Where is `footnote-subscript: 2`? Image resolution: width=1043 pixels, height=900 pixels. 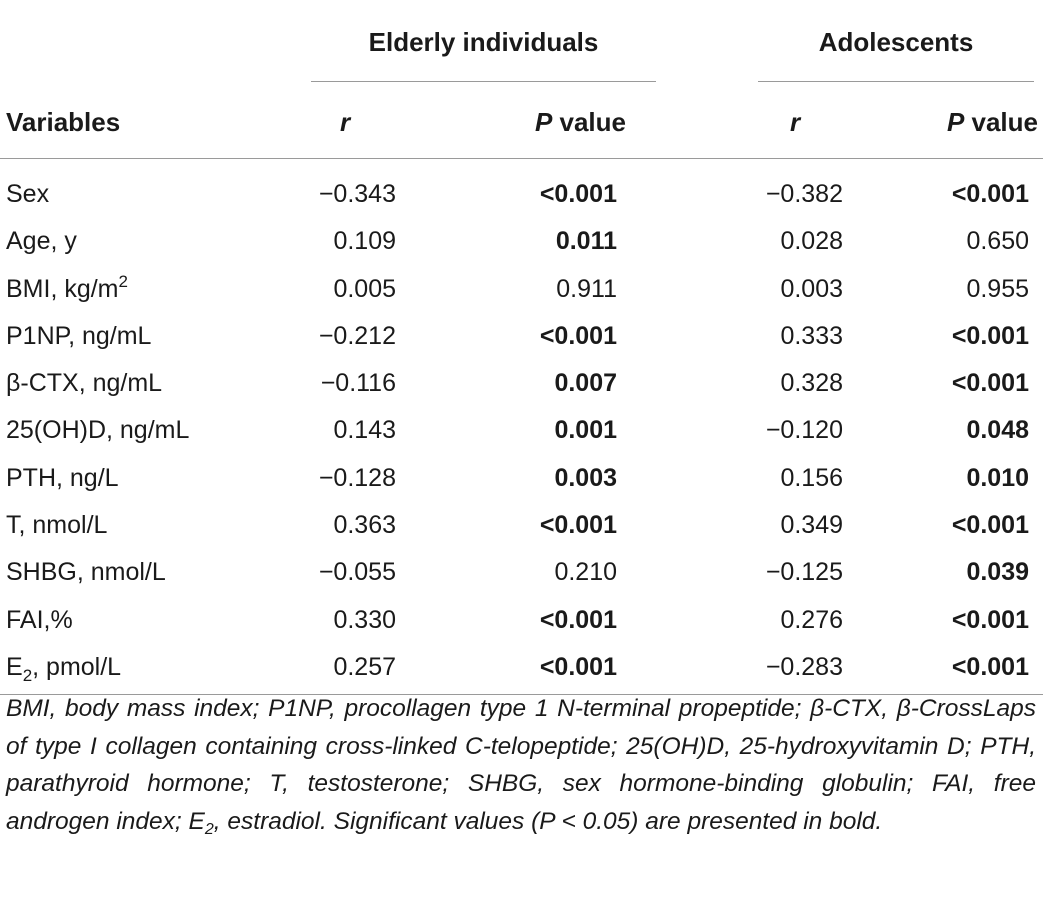 footnote-subscript: 2 is located at coordinates (209, 829).